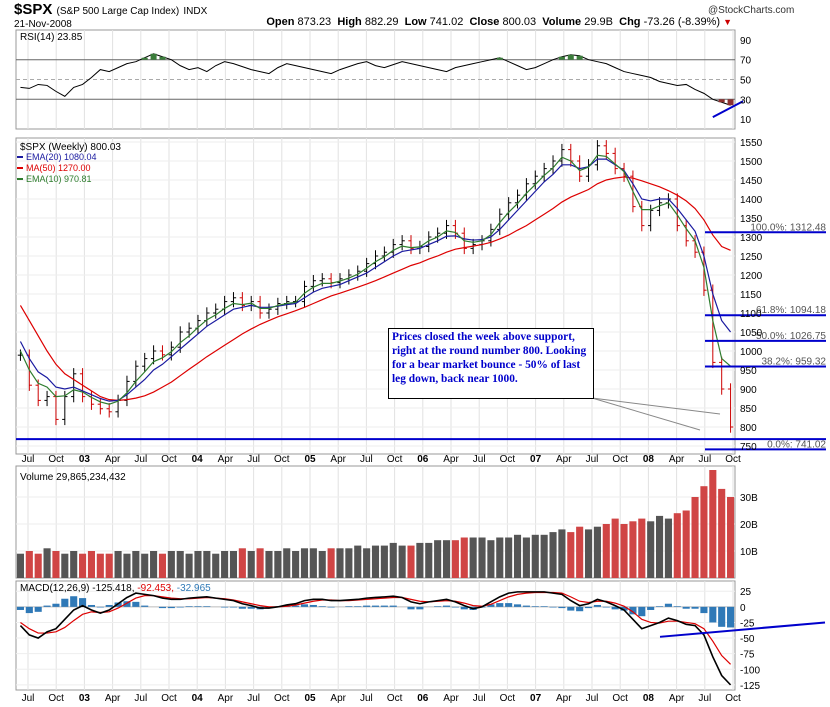 The height and width of the screenshot is (707, 830). What do you see at coordinates (519, 22) in the screenshot?
I see `close-value: 800.03` at bounding box center [519, 22].